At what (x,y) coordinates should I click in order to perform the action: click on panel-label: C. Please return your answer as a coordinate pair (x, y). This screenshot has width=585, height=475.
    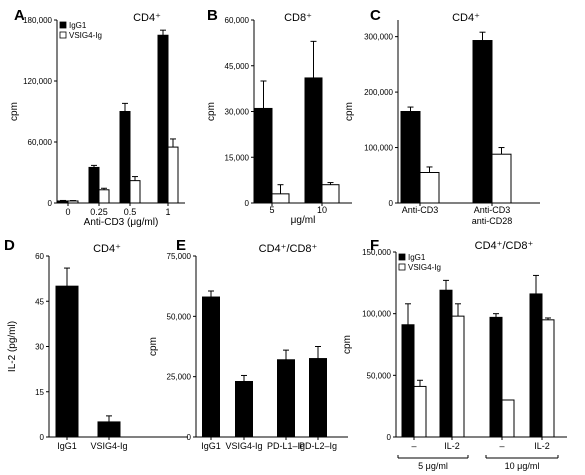
    Looking at the image, I should click on (375, 15).